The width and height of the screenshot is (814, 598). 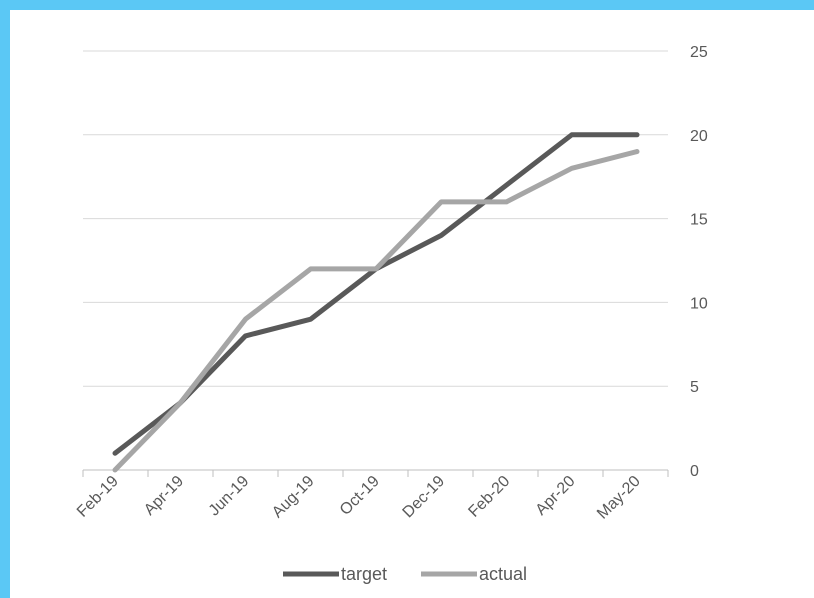 I want to click on y-tick-label: 0, so click(x=694, y=471).